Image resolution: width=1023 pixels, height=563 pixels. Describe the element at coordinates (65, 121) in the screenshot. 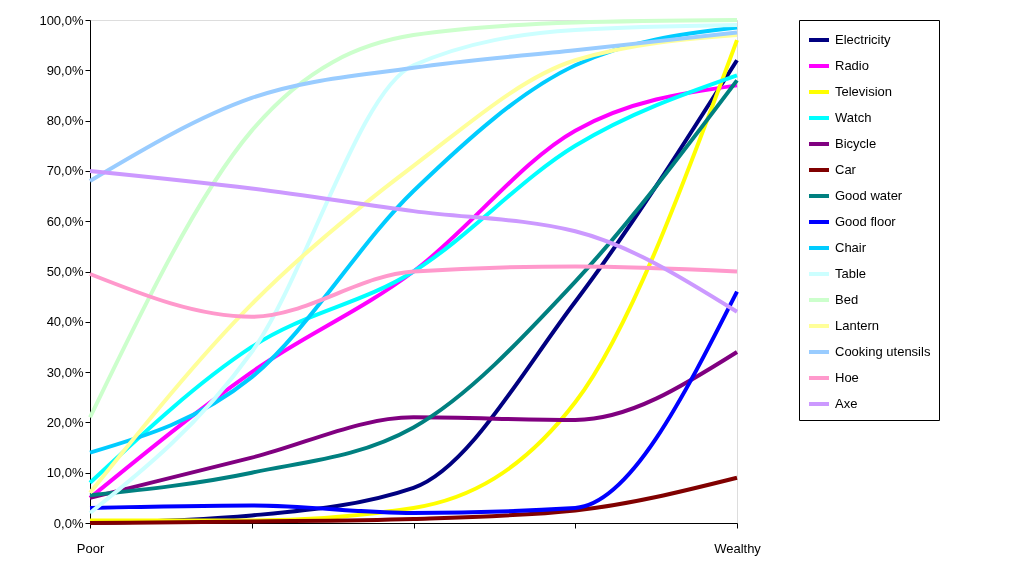

I see `y-tick-label: 80,0%` at that location.